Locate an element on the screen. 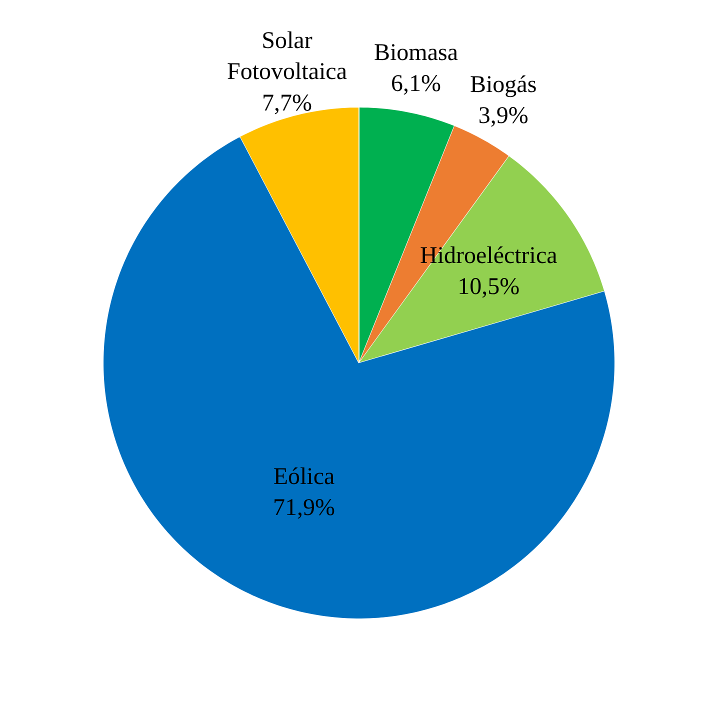  slice-label: Solar Fotovoltaica is located at coordinates (287, 57).